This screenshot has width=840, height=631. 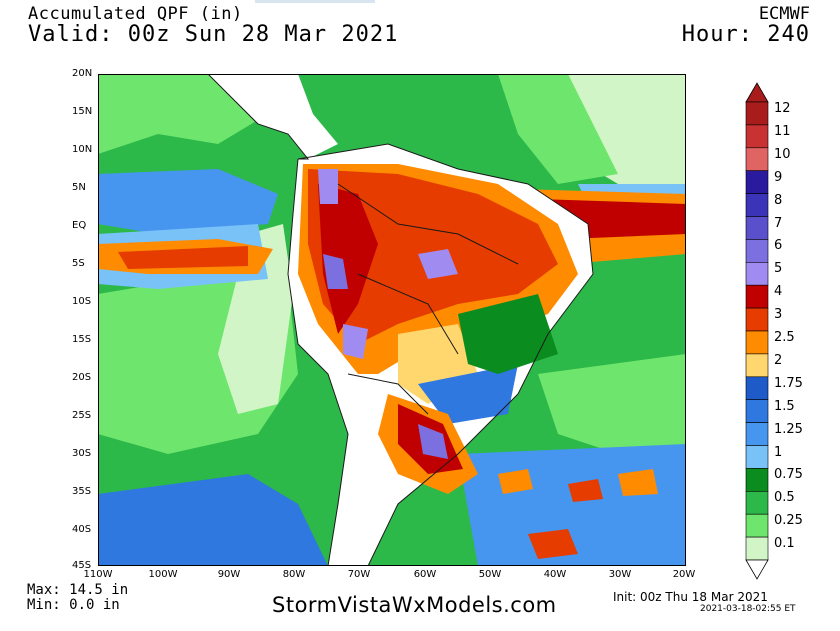 I want to click on init-time: Init: 00z Thu 18 Mar 2021, so click(x=690, y=597).